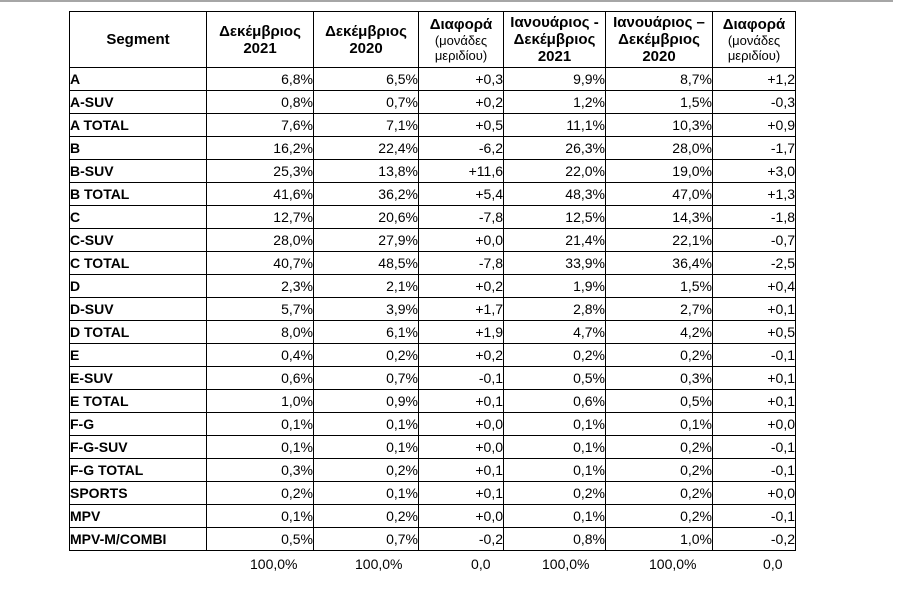 The image size is (902, 590). What do you see at coordinates (432, 516) in the screenshot?
I see `table-row: MPV 0,1% 0,2% +0,0 0,1% 0,2% -0,1` at bounding box center [432, 516].